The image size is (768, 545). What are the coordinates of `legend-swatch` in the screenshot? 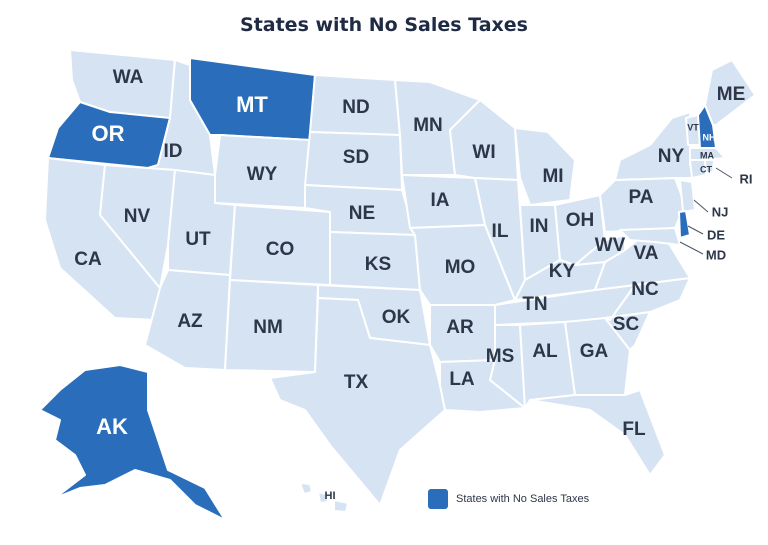 It's located at (438, 499).